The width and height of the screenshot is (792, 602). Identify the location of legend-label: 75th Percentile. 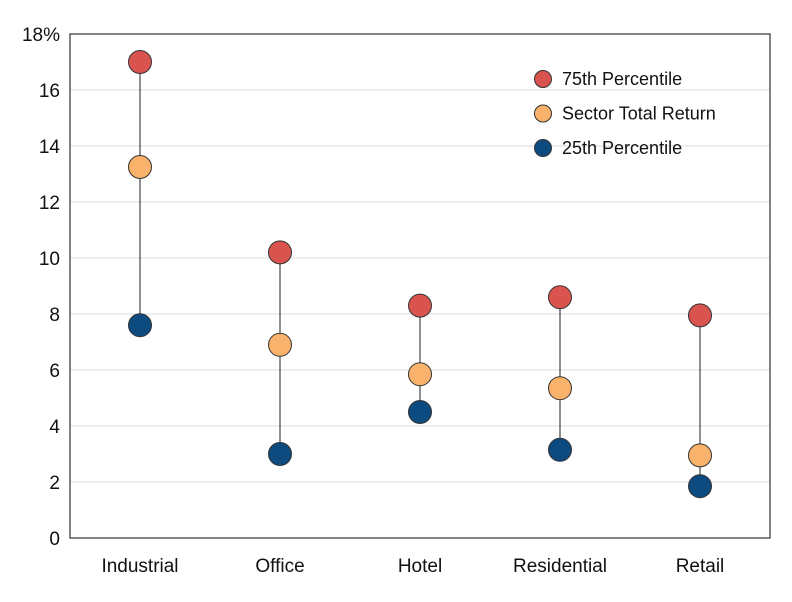
(622, 79).